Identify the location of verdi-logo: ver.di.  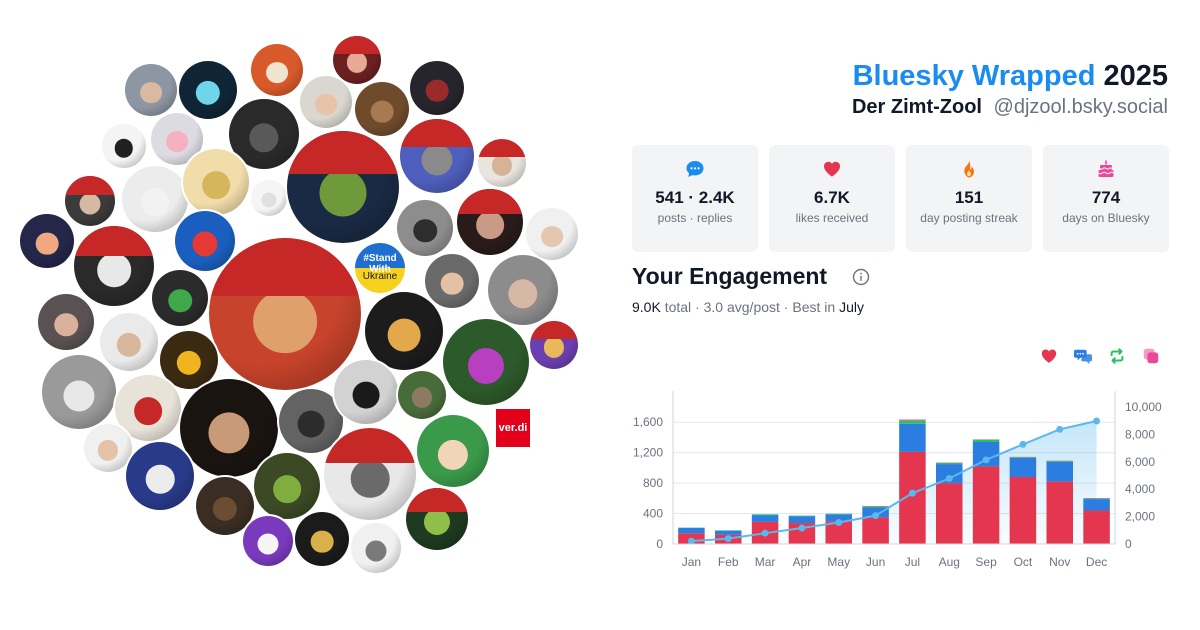
(513, 428).